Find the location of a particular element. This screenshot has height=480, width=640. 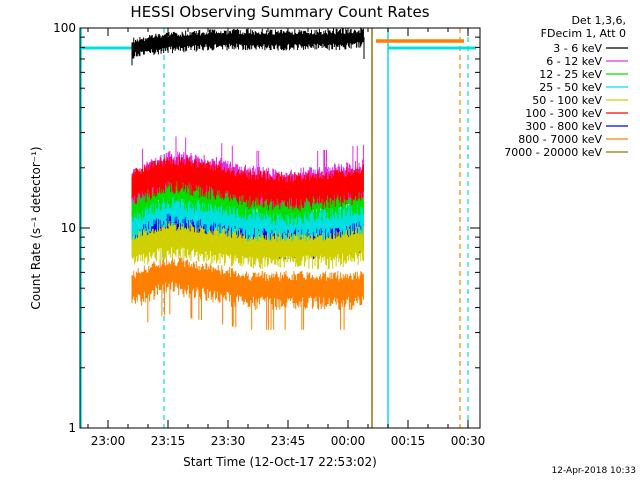

legend-entry-label: 6 - 12 keV is located at coordinates (574, 61).